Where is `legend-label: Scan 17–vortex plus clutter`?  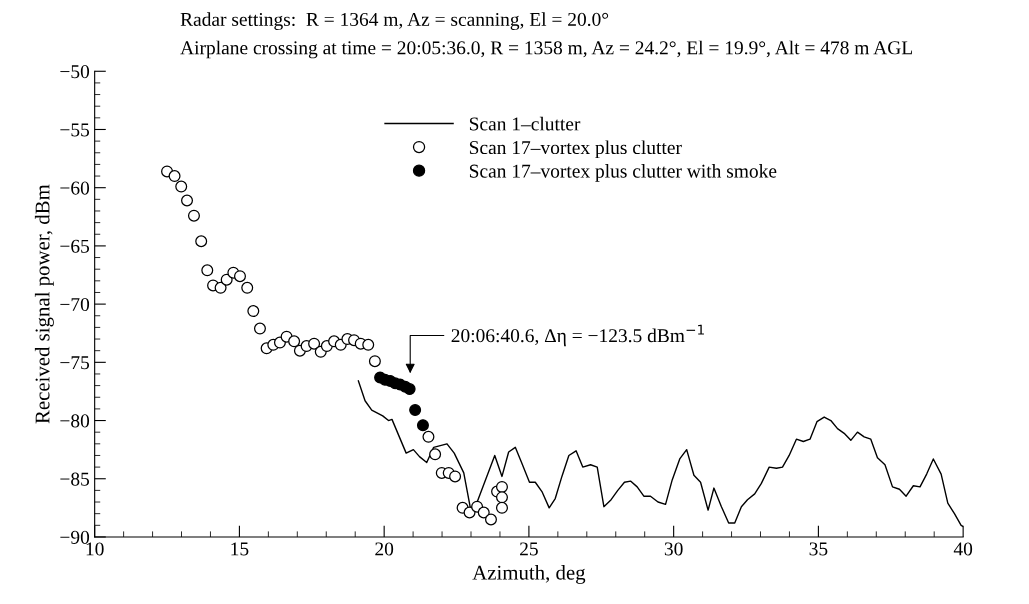
legend-label: Scan 17–vortex plus clutter is located at coordinates (575, 149).